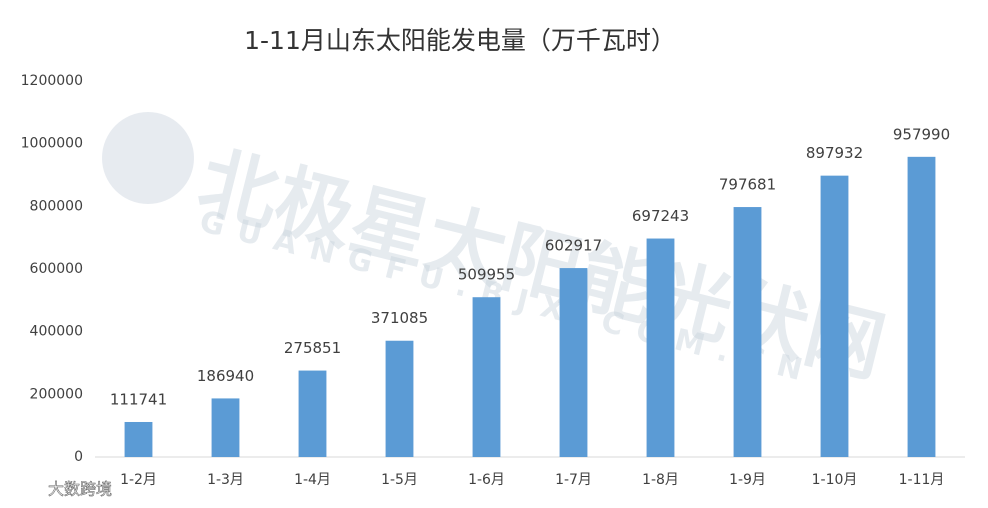 The height and width of the screenshot is (508, 988). Describe the element at coordinates (460, 40) in the screenshot. I see `chart-title: 1-11月山东太阳能发电量（万千瓦时）` at that location.